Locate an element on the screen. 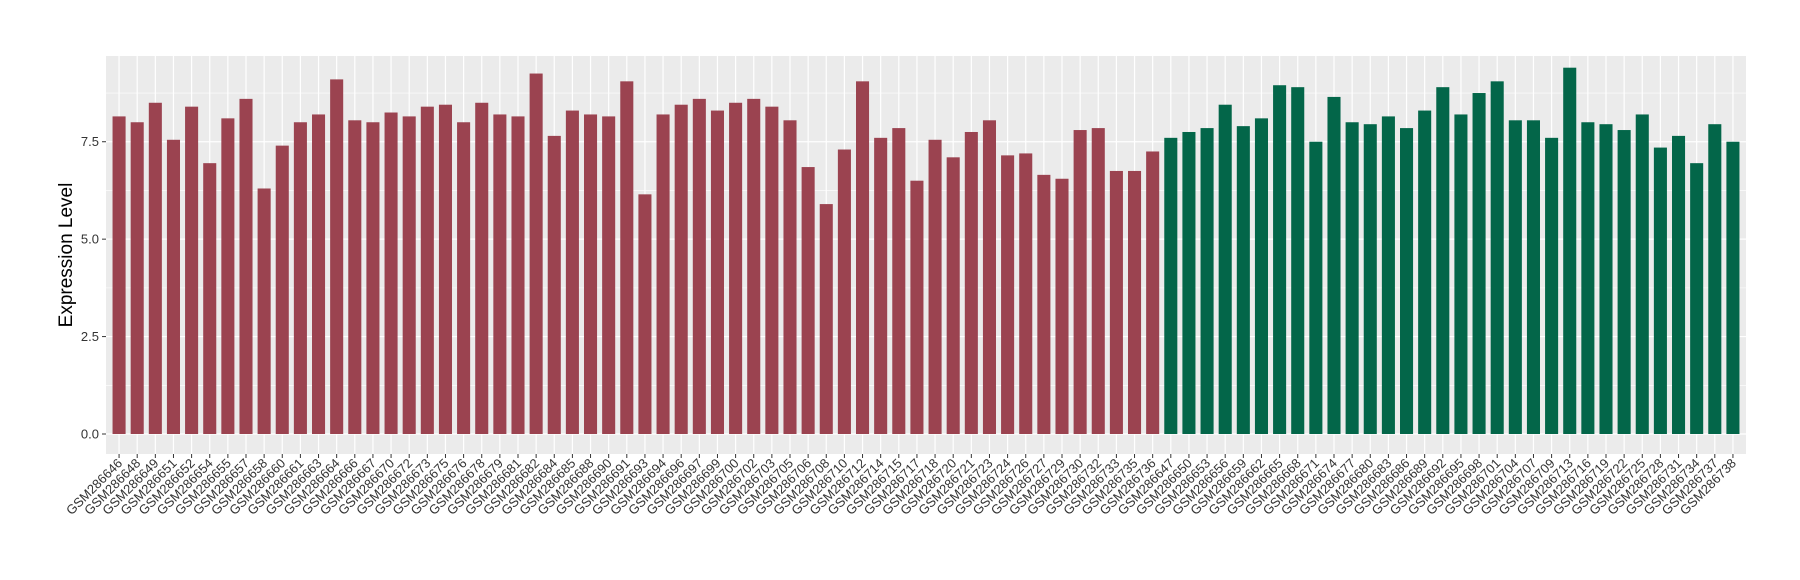 Image resolution: width=1800 pixels, height=580 pixels. y-tick-label: 2.5 is located at coordinates (90, 336).